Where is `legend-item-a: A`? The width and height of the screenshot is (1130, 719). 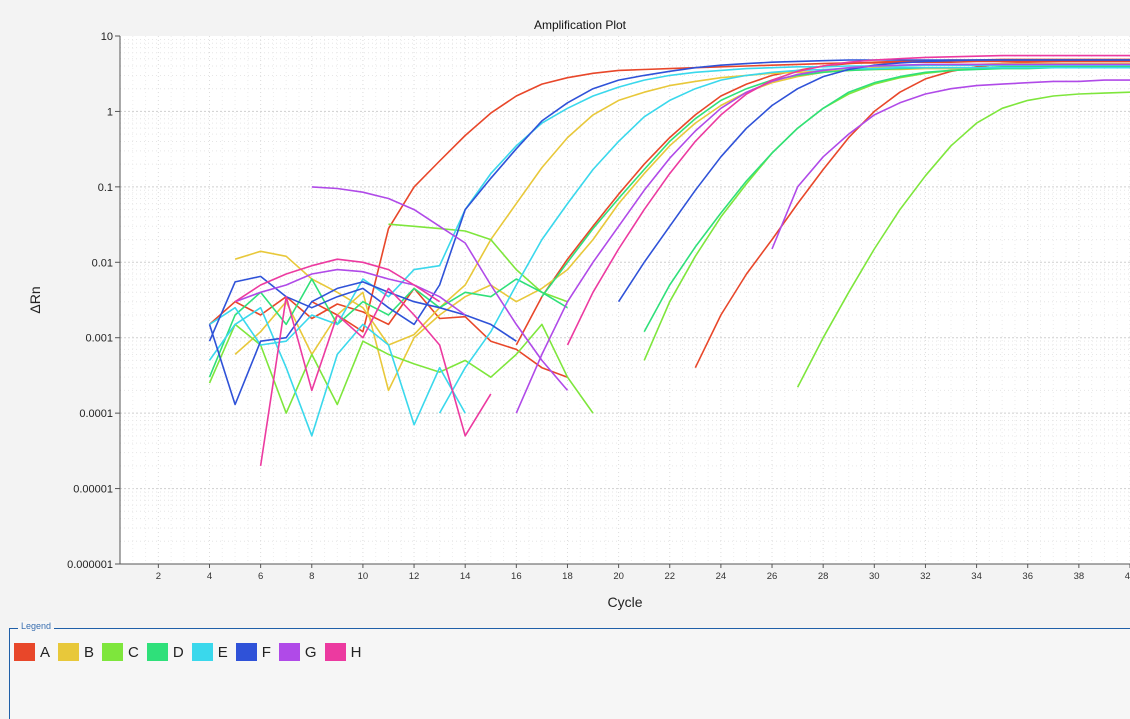 legend-item-a: A is located at coordinates (32, 652).